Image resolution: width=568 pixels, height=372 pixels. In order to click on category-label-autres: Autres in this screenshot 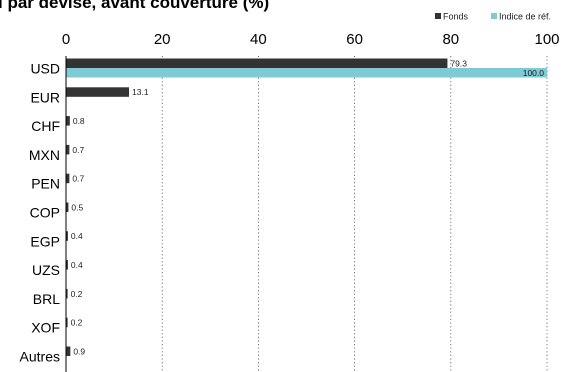, I will do `click(40, 357)`.